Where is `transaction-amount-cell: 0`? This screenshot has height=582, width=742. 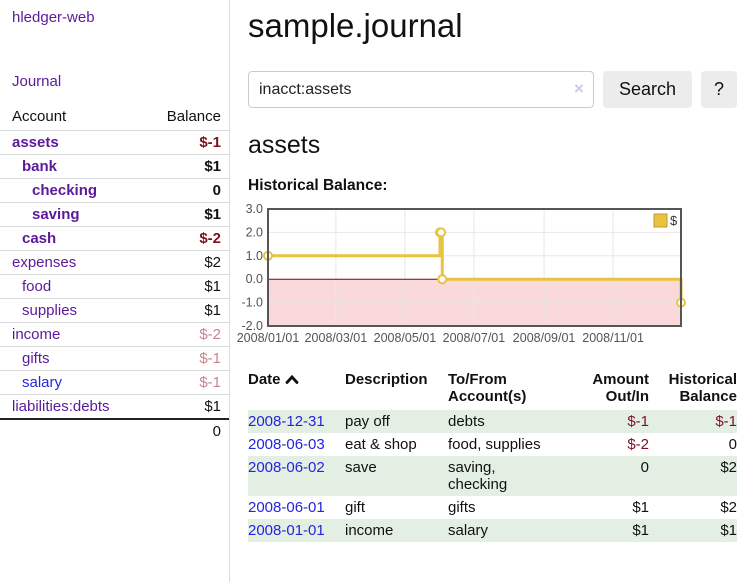 transaction-amount-cell: 0 is located at coordinates (644, 467).